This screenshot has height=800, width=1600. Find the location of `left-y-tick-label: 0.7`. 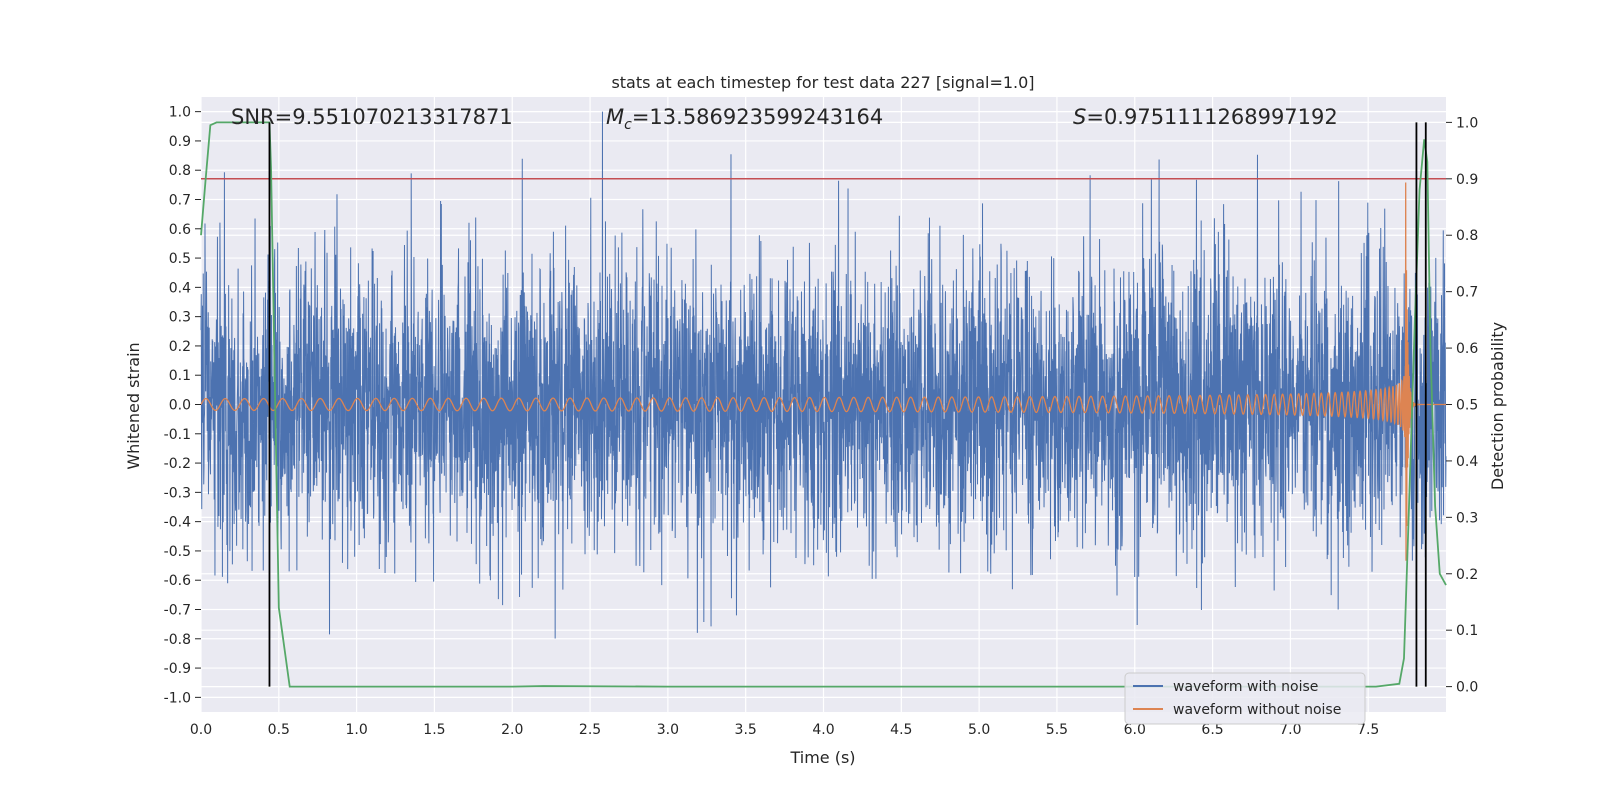

left-y-tick-label: 0.7 is located at coordinates (180, 201).